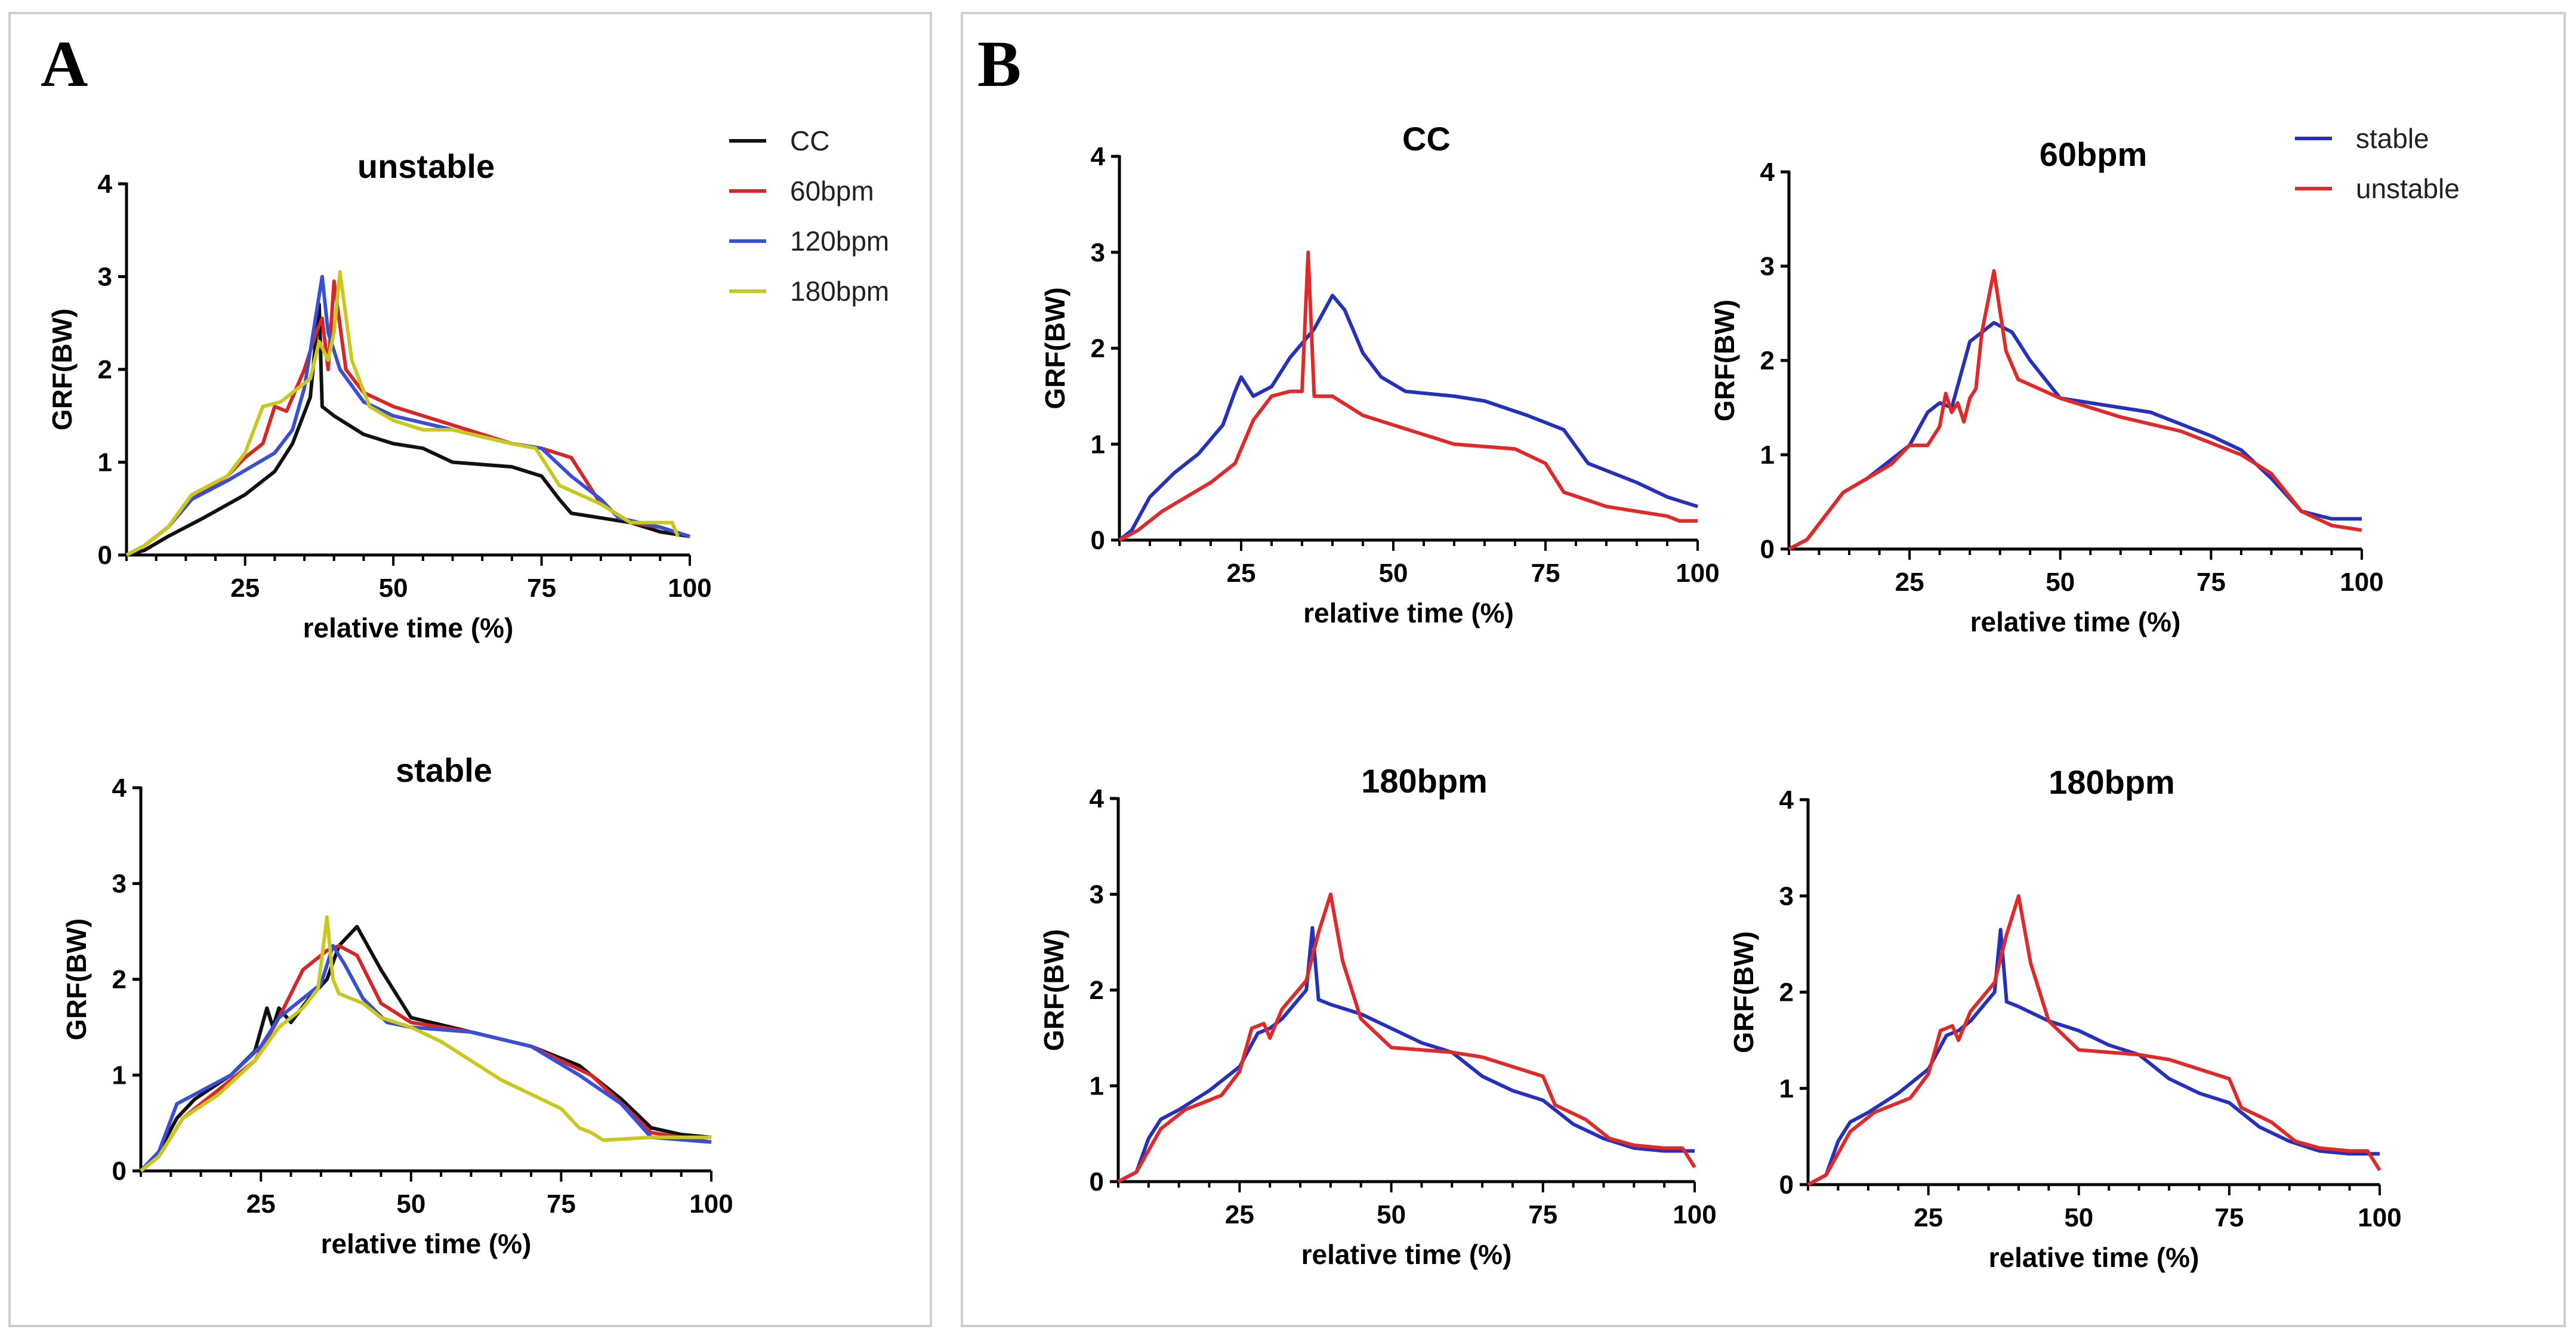  Describe the element at coordinates (64, 63) in the screenshot. I see `panel-a-label: A` at that location.